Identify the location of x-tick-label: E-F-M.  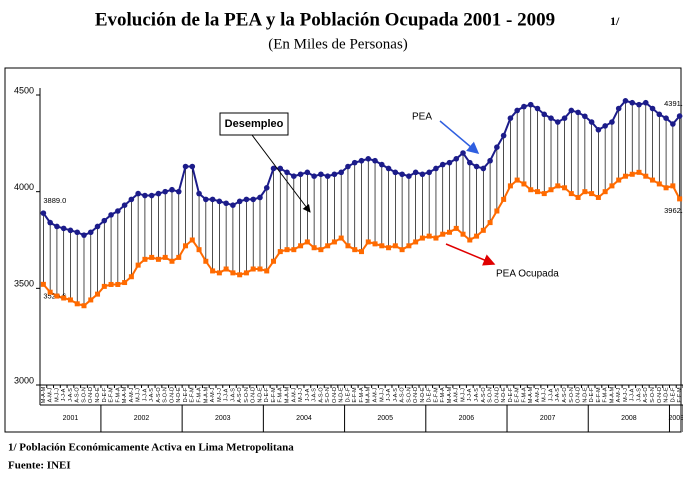
(599, 395).